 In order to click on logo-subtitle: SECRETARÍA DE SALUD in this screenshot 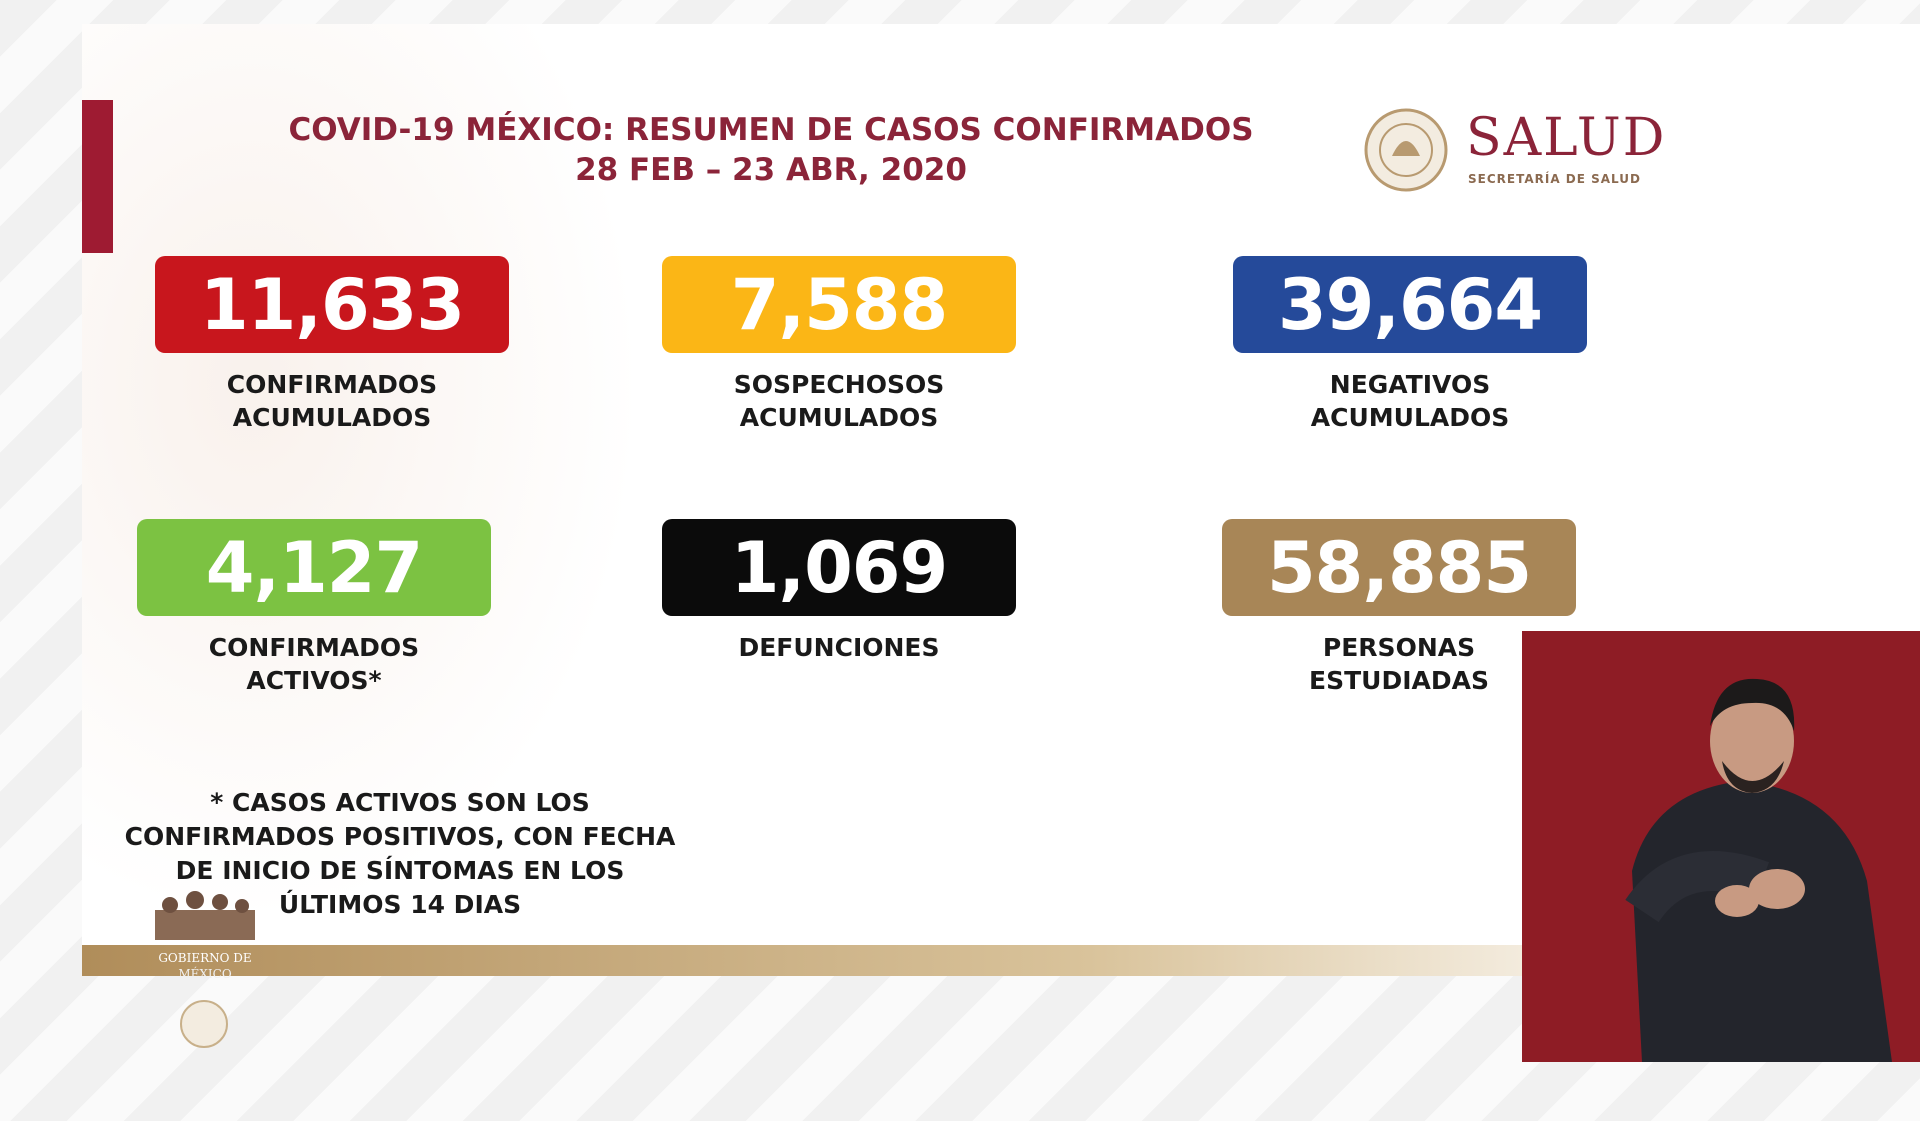, I will do `click(1554, 179)`.